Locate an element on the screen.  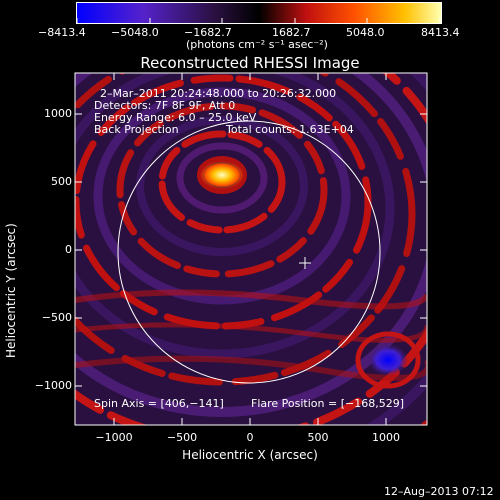
colorbar-tick-label: −1682.7 is located at coordinates (208, 32).